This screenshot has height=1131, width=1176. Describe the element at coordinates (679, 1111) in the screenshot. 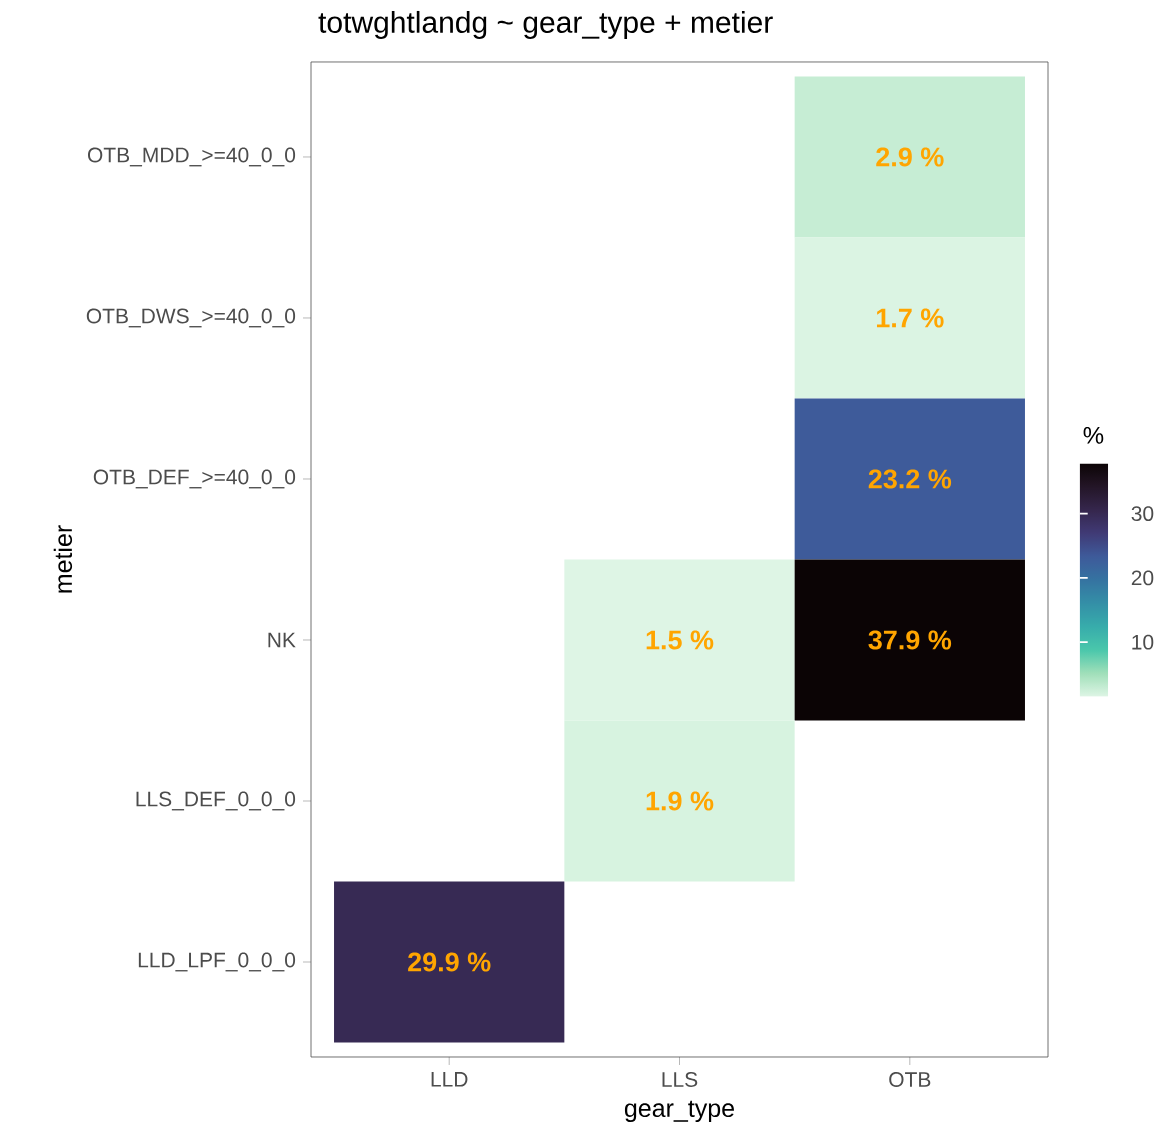

I see `x-axis-title: gear_type` at that location.